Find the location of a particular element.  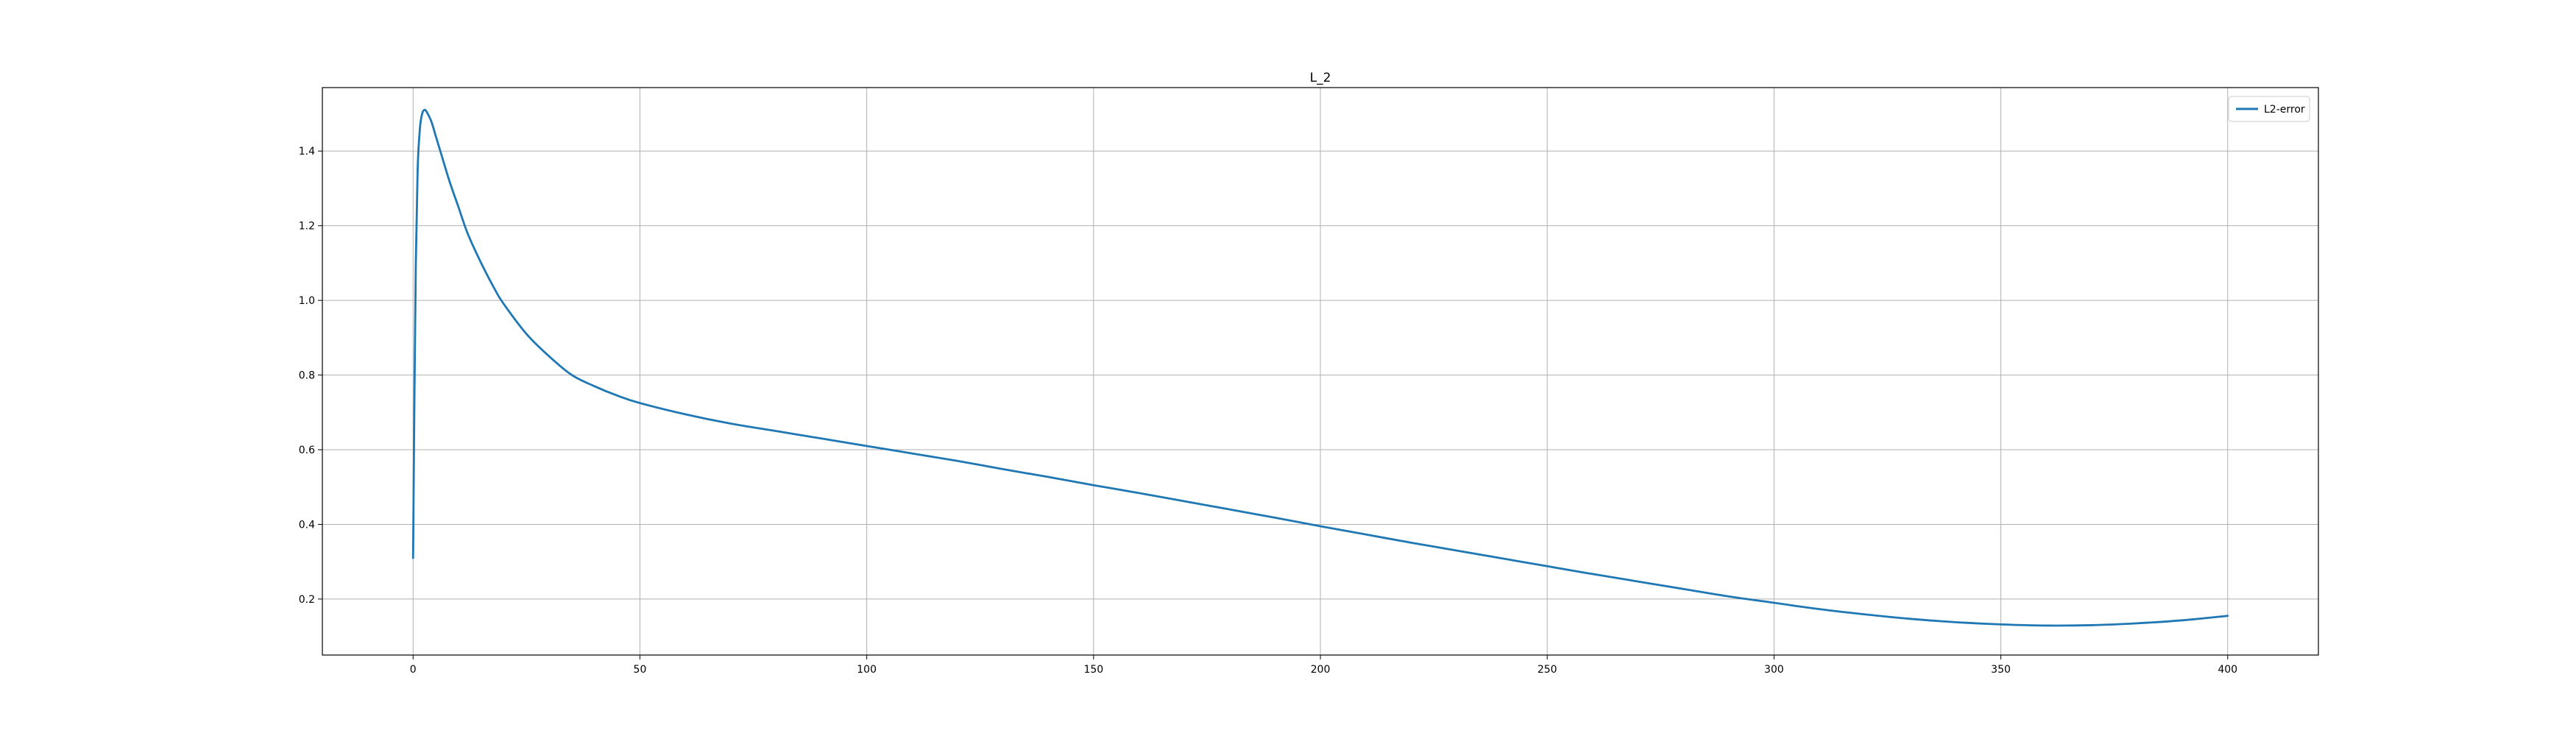

legend-box is located at coordinates (2269, 109).